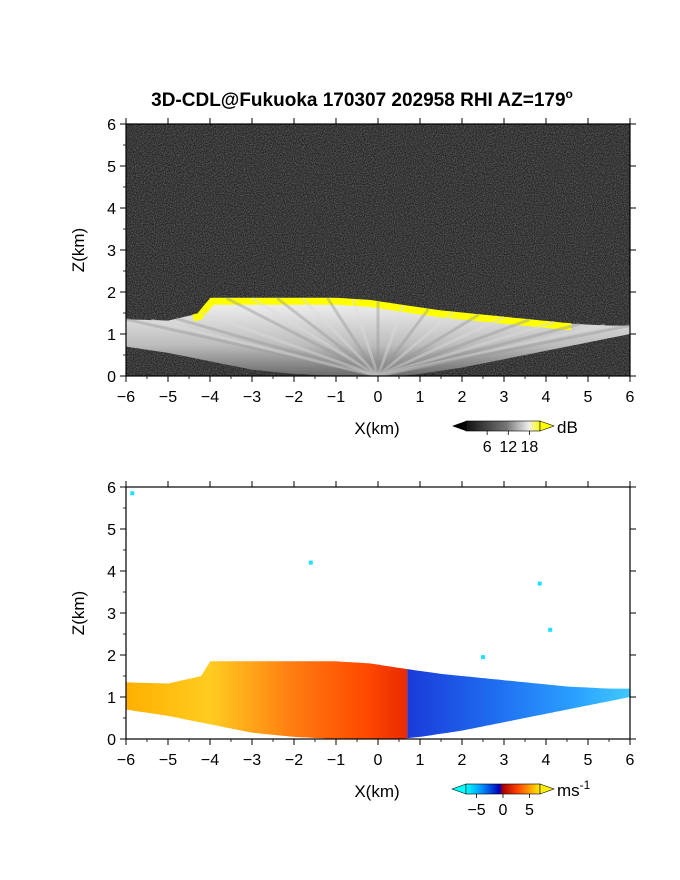  Describe the element at coordinates (529, 810) in the screenshot. I see `colorbar-tick-label: 5` at that location.